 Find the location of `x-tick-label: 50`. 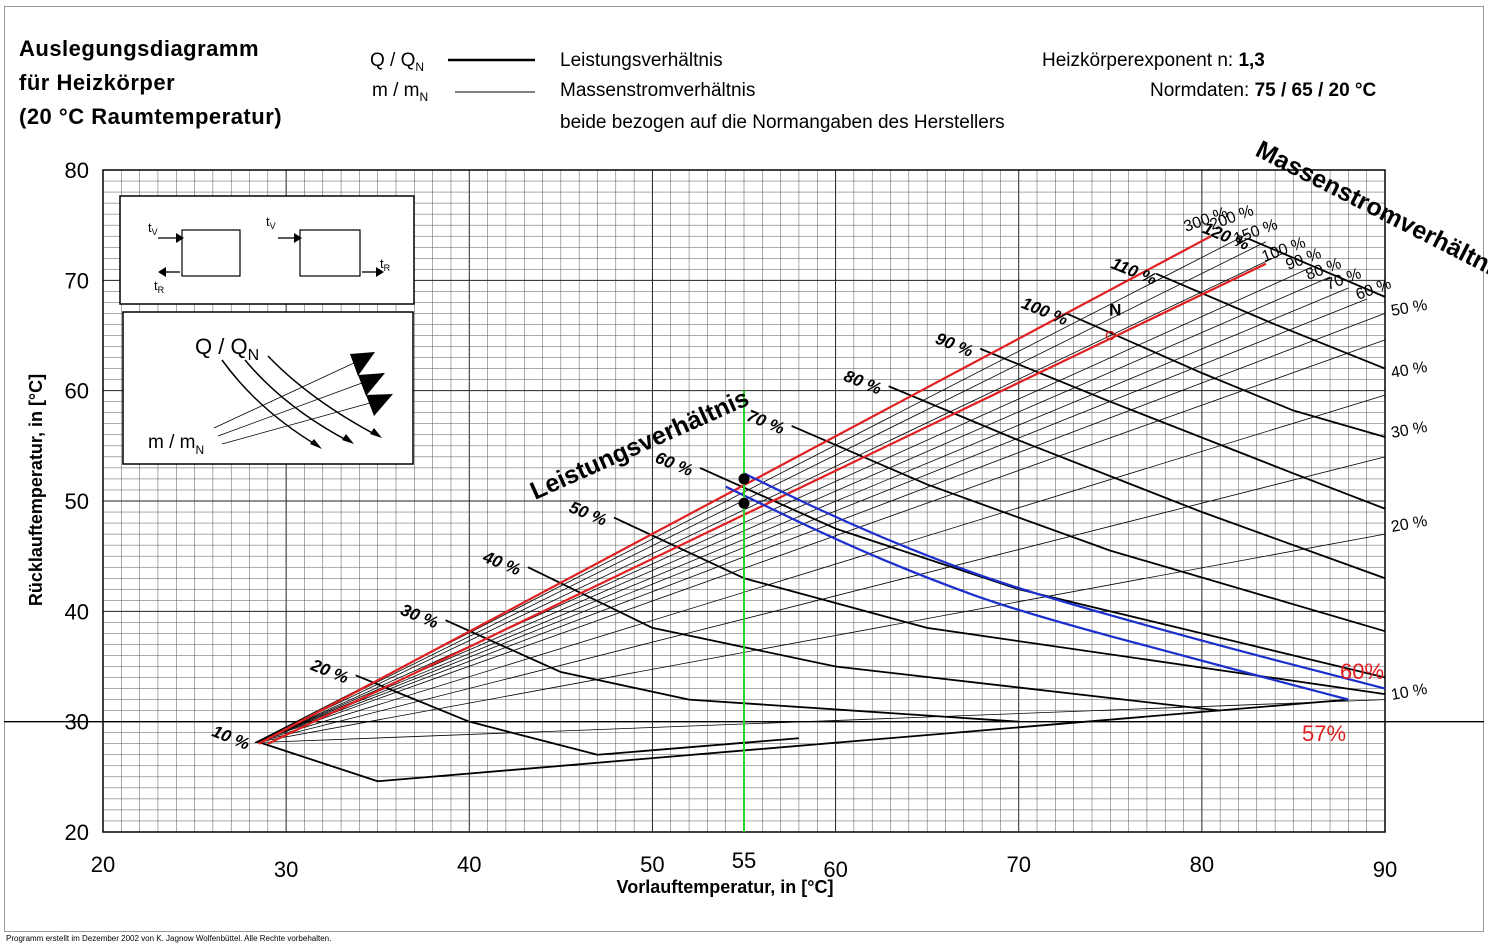

x-tick-label: 50 is located at coordinates (652, 864).